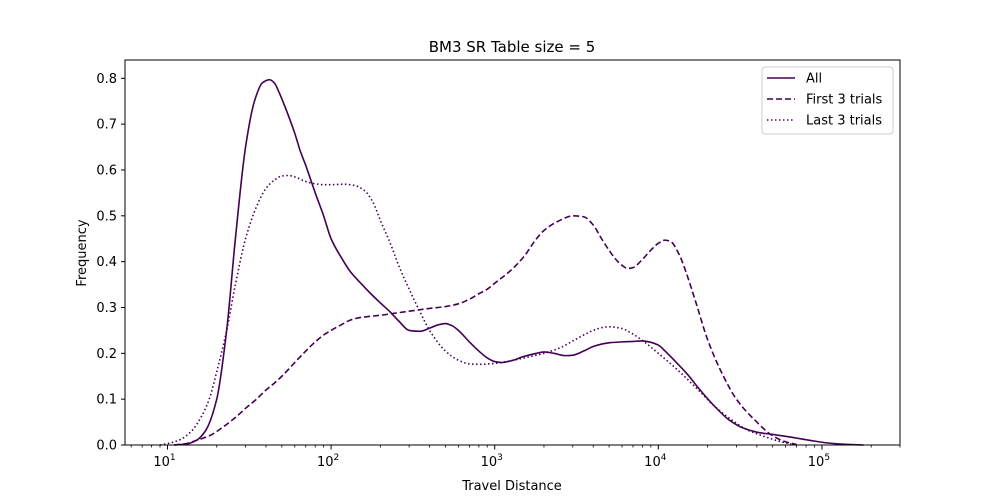  I want to click on x-tick-label: 10¹, so click(164, 461).